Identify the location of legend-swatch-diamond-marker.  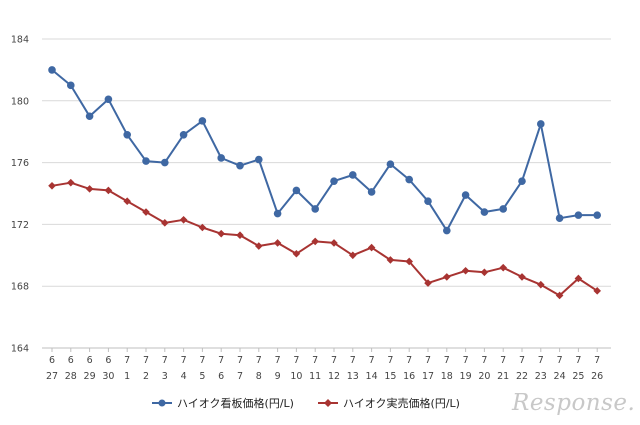
(328, 403).